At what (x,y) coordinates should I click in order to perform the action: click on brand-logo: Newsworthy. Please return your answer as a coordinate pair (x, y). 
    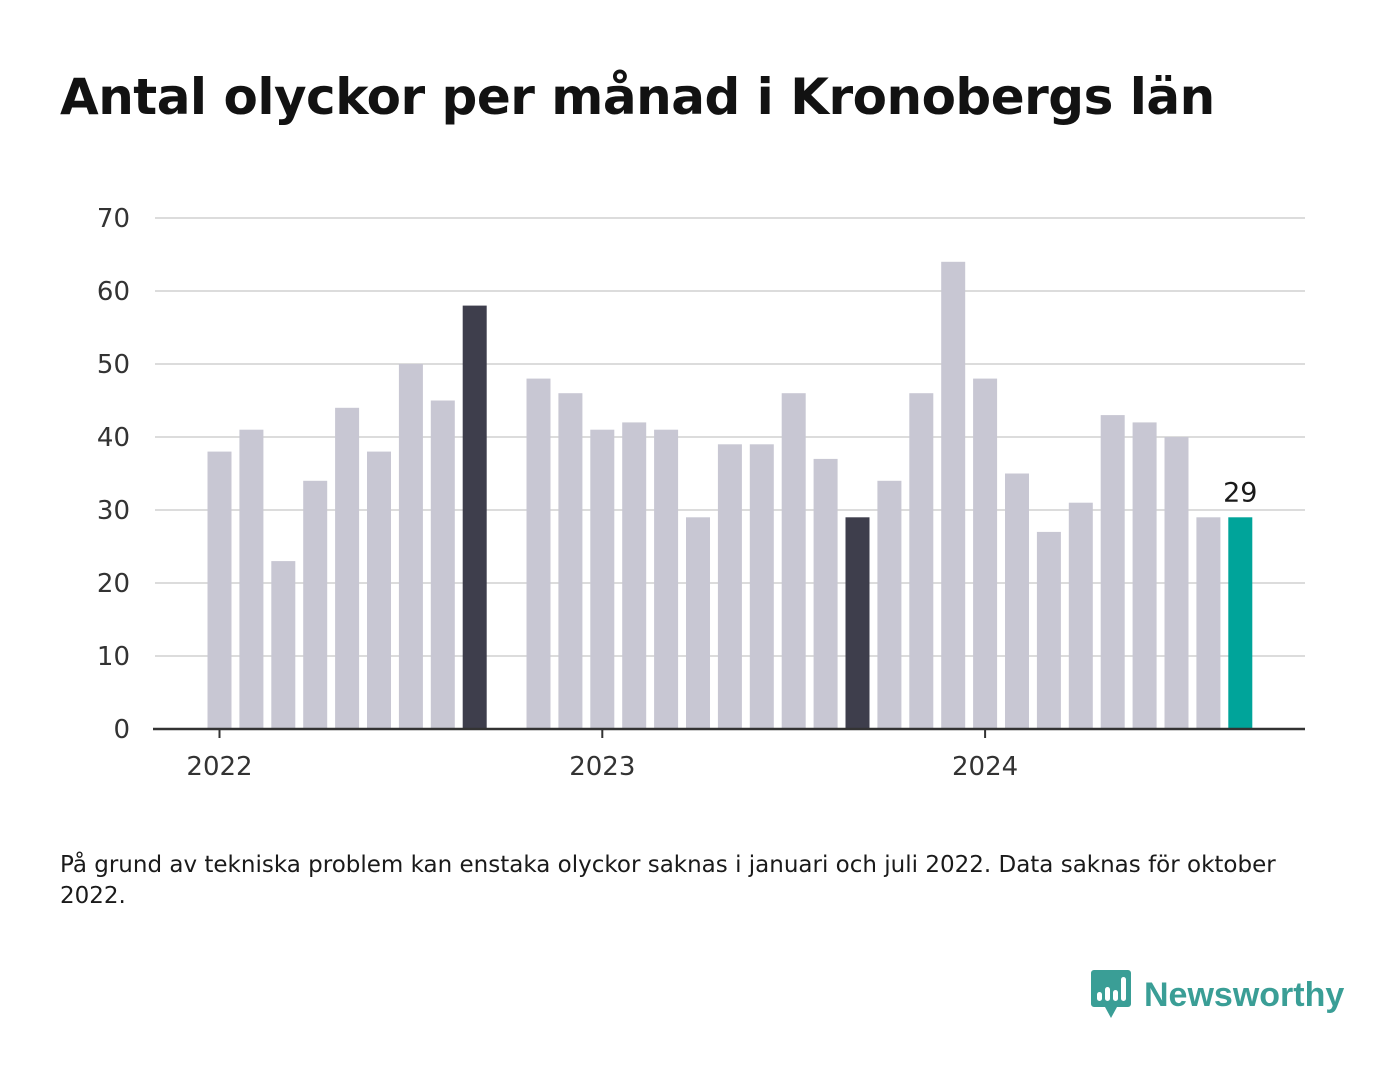
    Looking at the image, I should click on (1217, 995).